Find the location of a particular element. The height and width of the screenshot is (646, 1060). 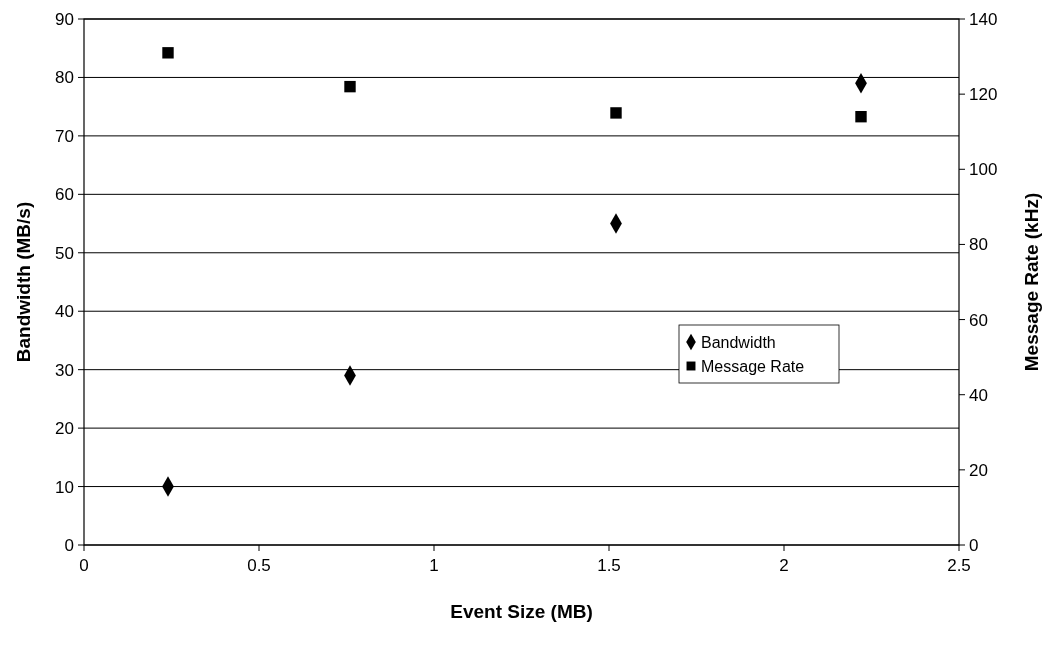

y2-tick-label: 140 is located at coordinates (983, 19).